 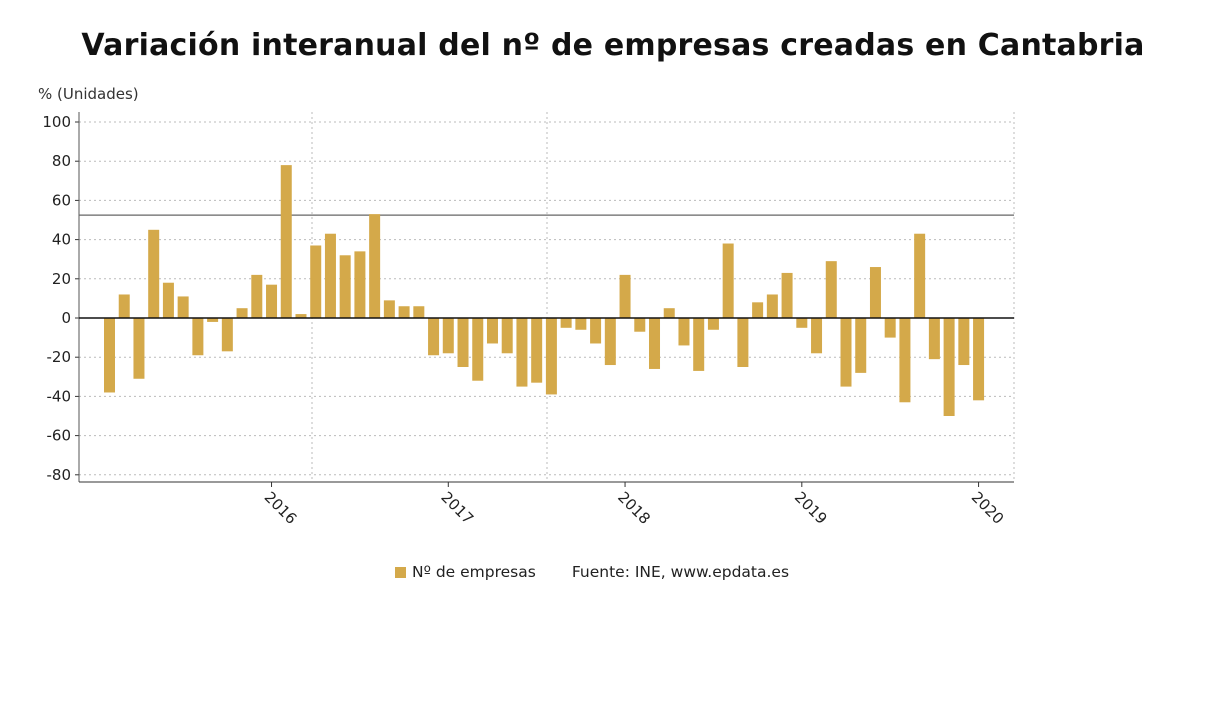 What do you see at coordinates (59, 357) in the screenshot?
I see `y-tick-label: -20` at bounding box center [59, 357].